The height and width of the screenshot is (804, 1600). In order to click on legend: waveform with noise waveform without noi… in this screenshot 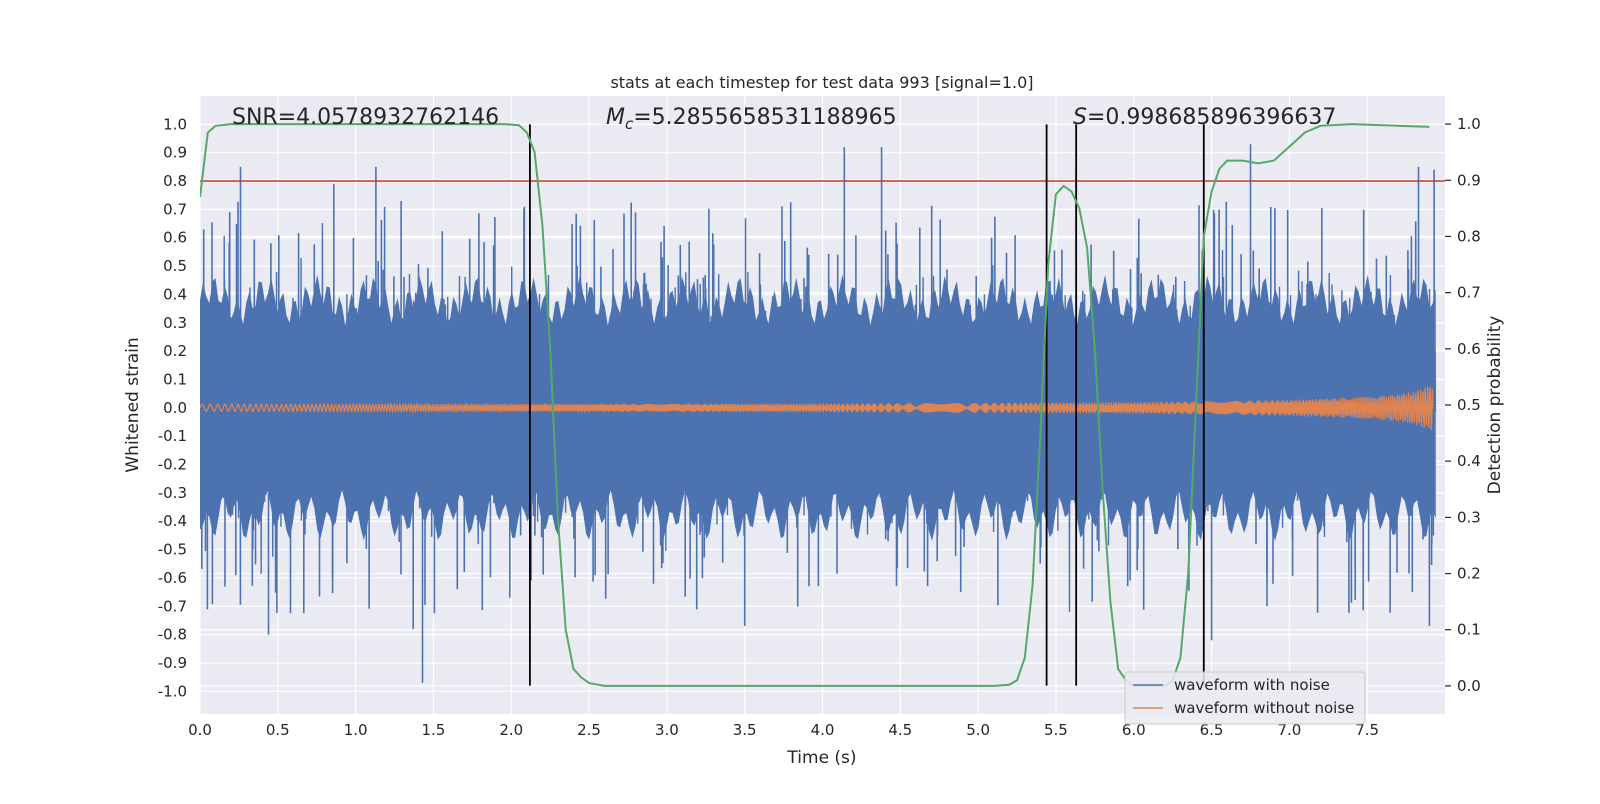, I will do `click(1245, 698)`.